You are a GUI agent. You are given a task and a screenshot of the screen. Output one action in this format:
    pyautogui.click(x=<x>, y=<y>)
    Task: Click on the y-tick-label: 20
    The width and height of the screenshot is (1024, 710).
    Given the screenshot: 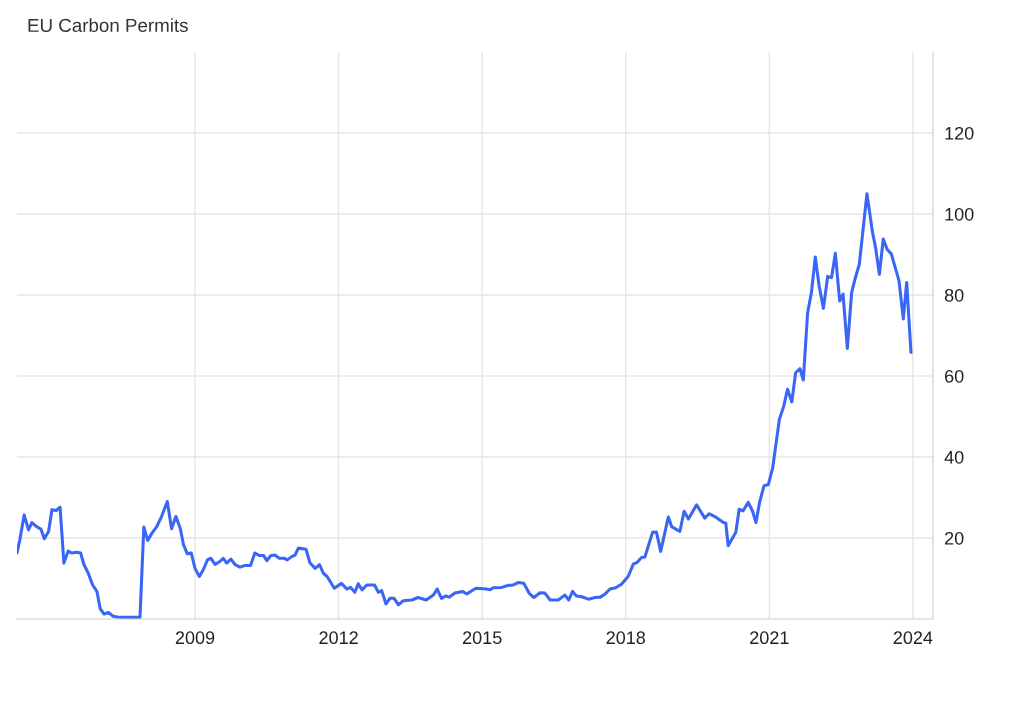 What is the action you would take?
    pyautogui.click(x=954, y=538)
    